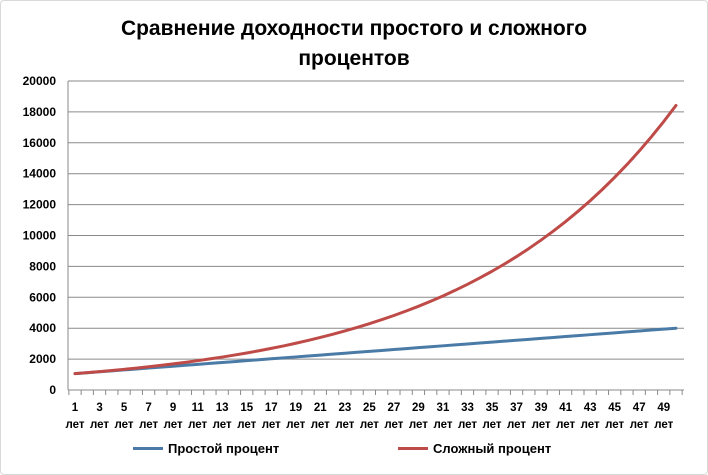  What do you see at coordinates (443, 408) in the screenshot?
I see `x-tick-label: 31` at bounding box center [443, 408].